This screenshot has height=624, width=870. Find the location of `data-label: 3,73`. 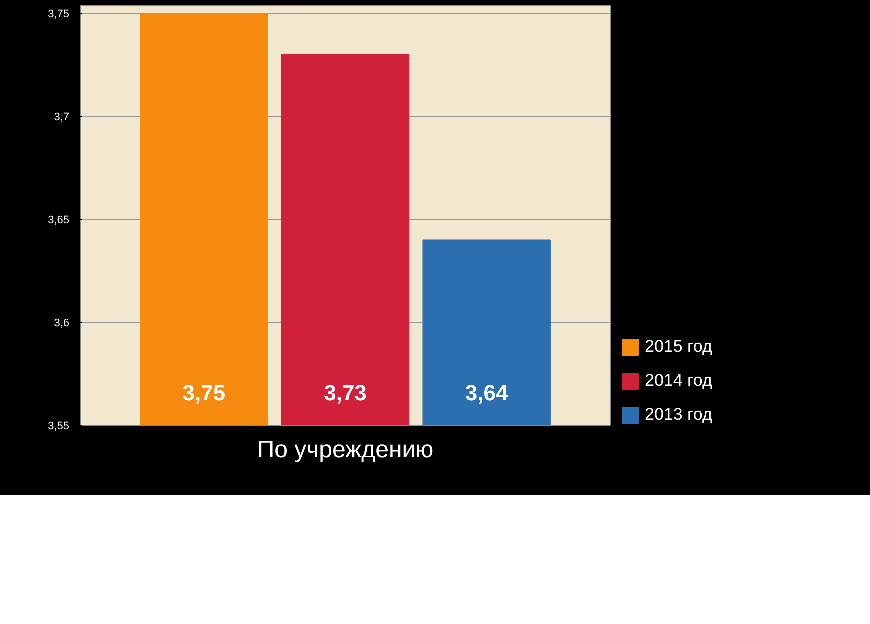

data-label: 3,73 is located at coordinates (345, 393).